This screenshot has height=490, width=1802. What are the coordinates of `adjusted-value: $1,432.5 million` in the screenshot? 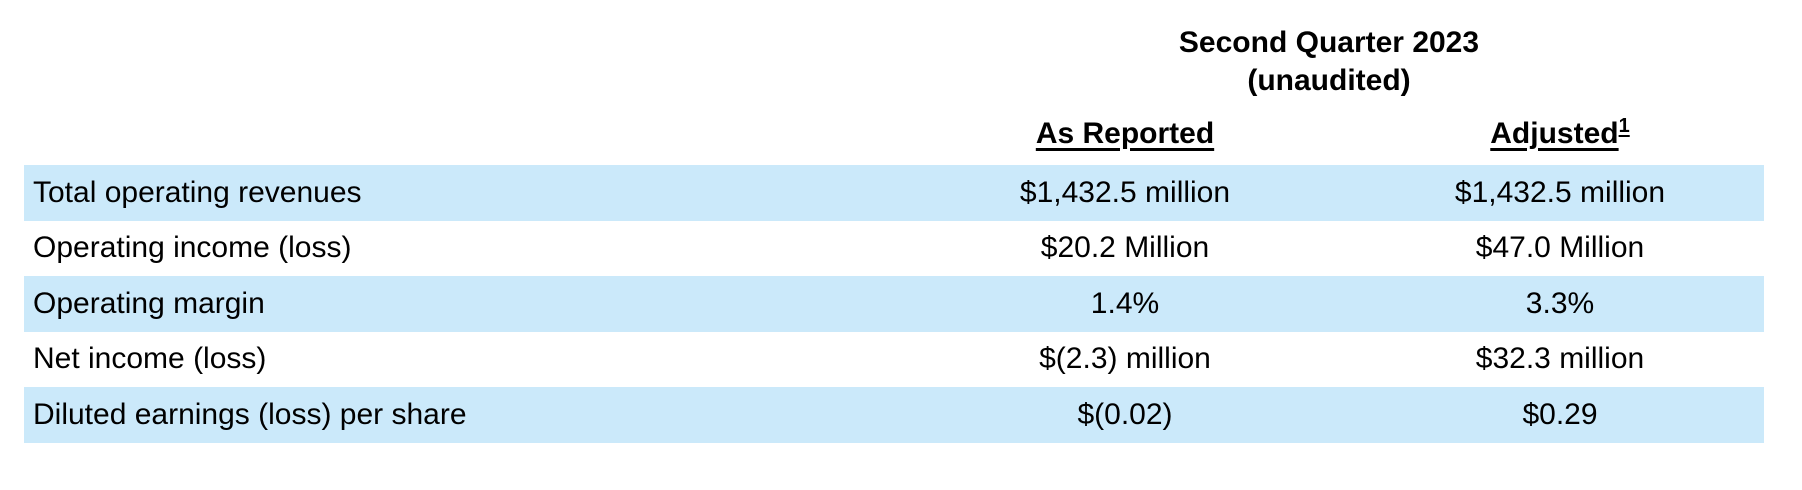 It's located at (1560, 192).